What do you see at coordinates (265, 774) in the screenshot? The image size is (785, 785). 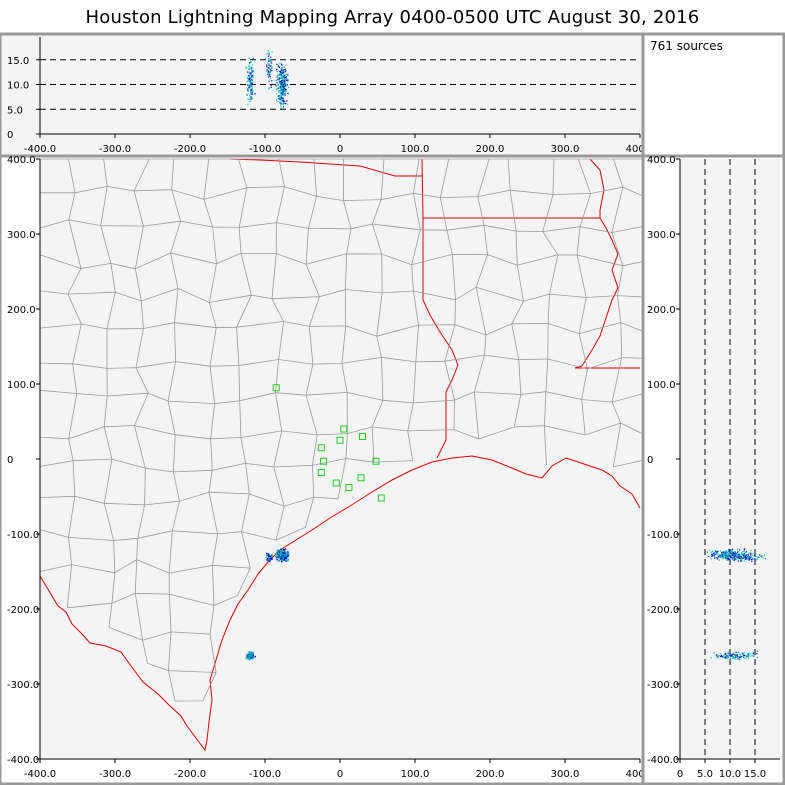 I see `plan-xtick-label: -100.0` at bounding box center [265, 774].